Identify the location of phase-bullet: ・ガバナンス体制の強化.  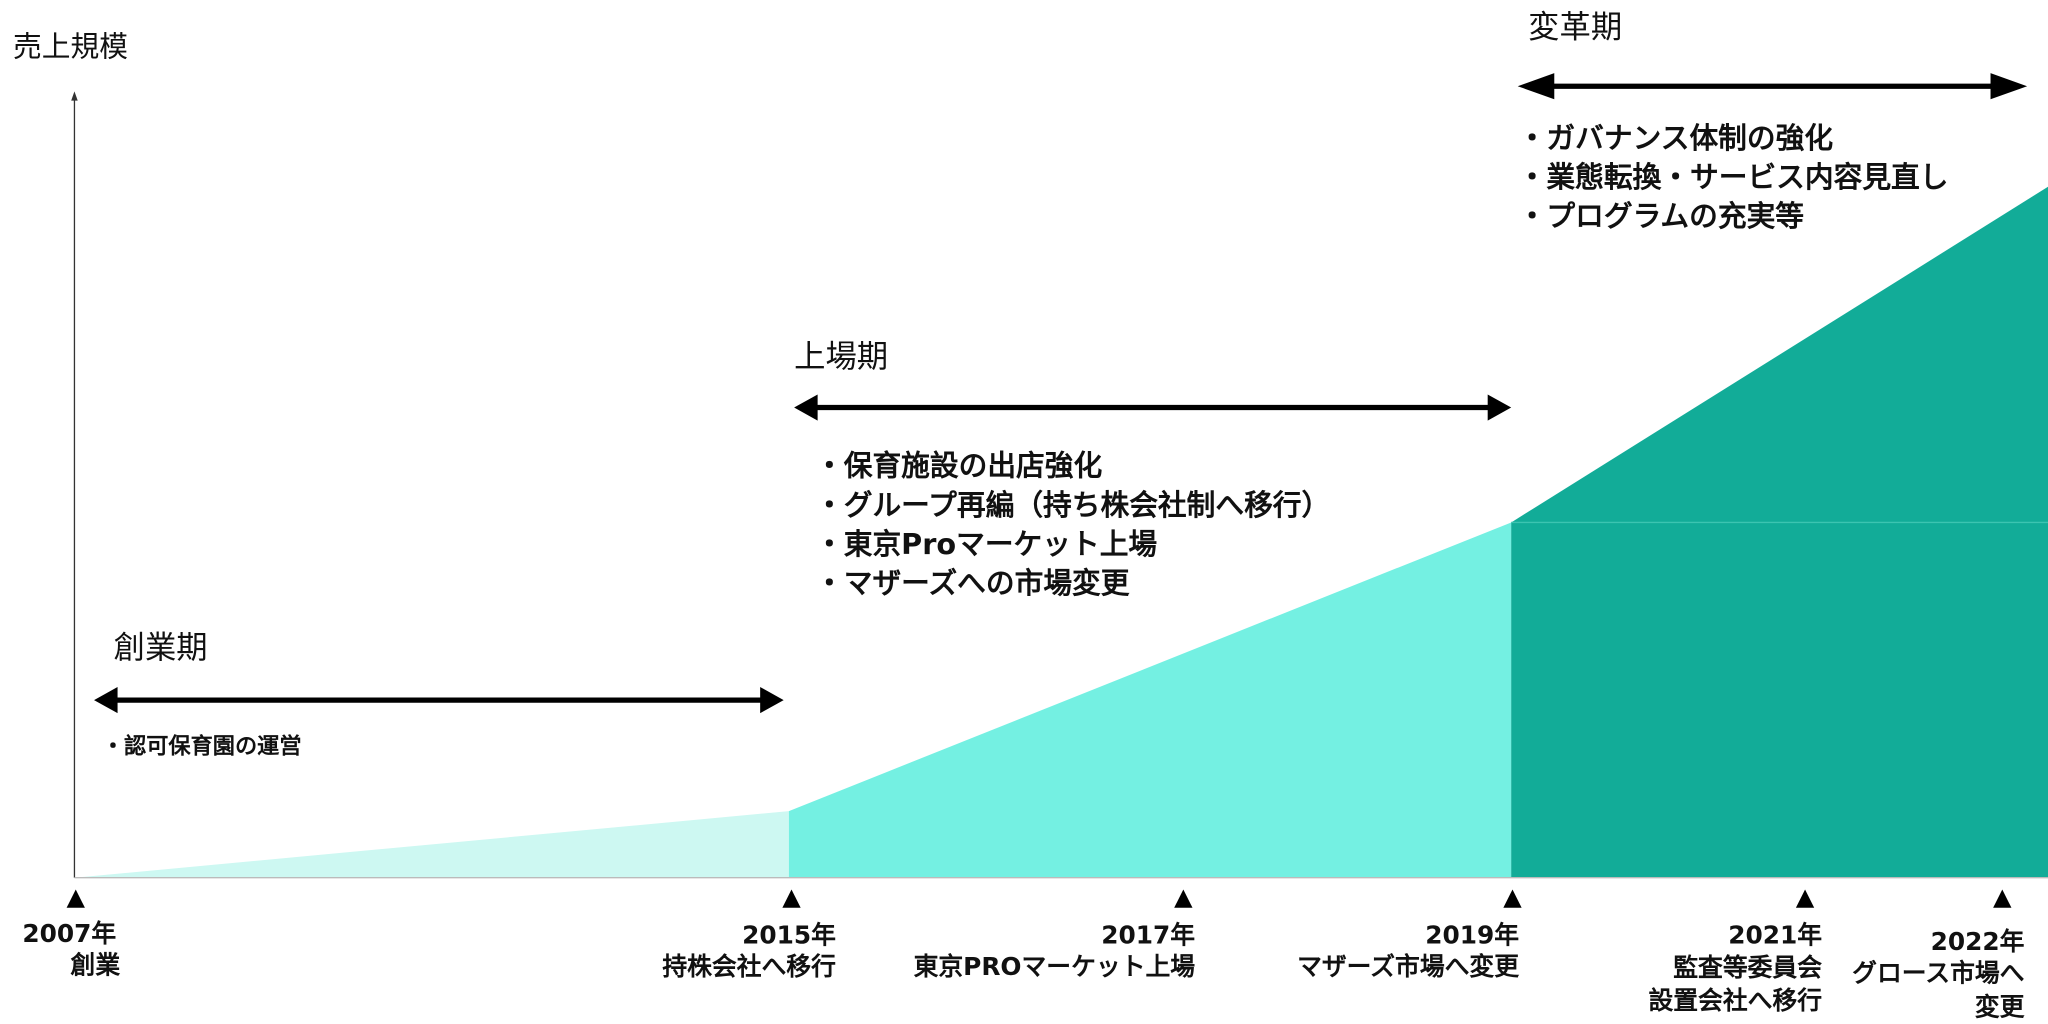
(1676, 138).